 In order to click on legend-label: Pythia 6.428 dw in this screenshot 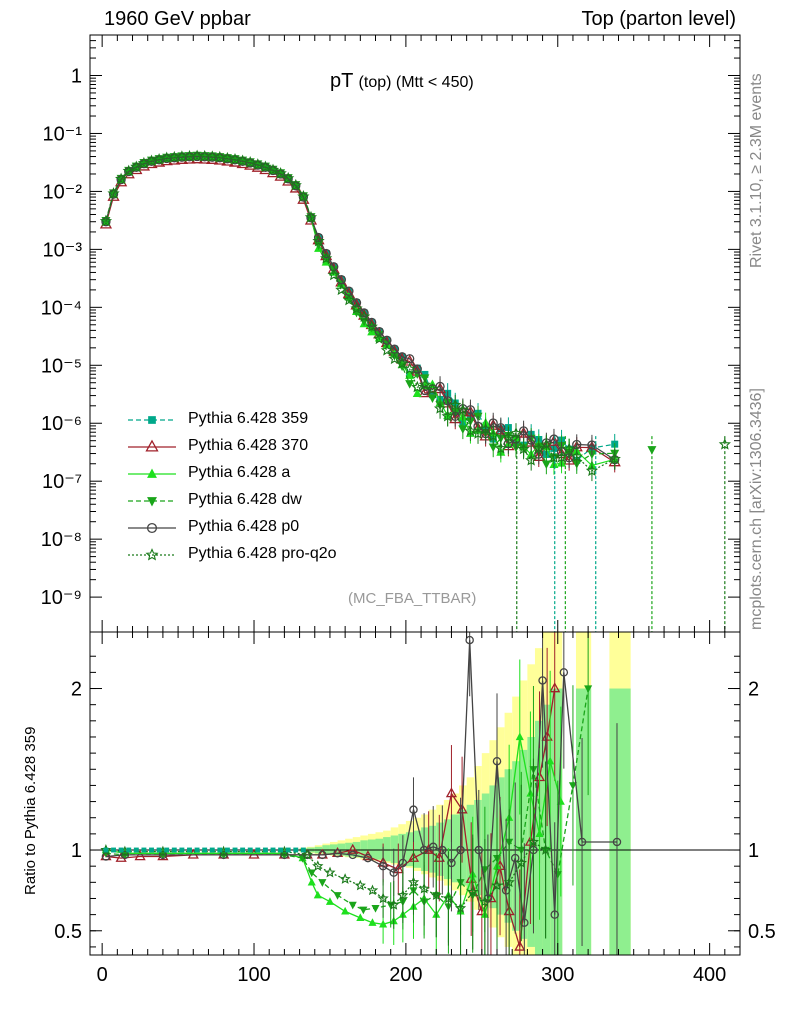, I will do `click(245, 499)`.